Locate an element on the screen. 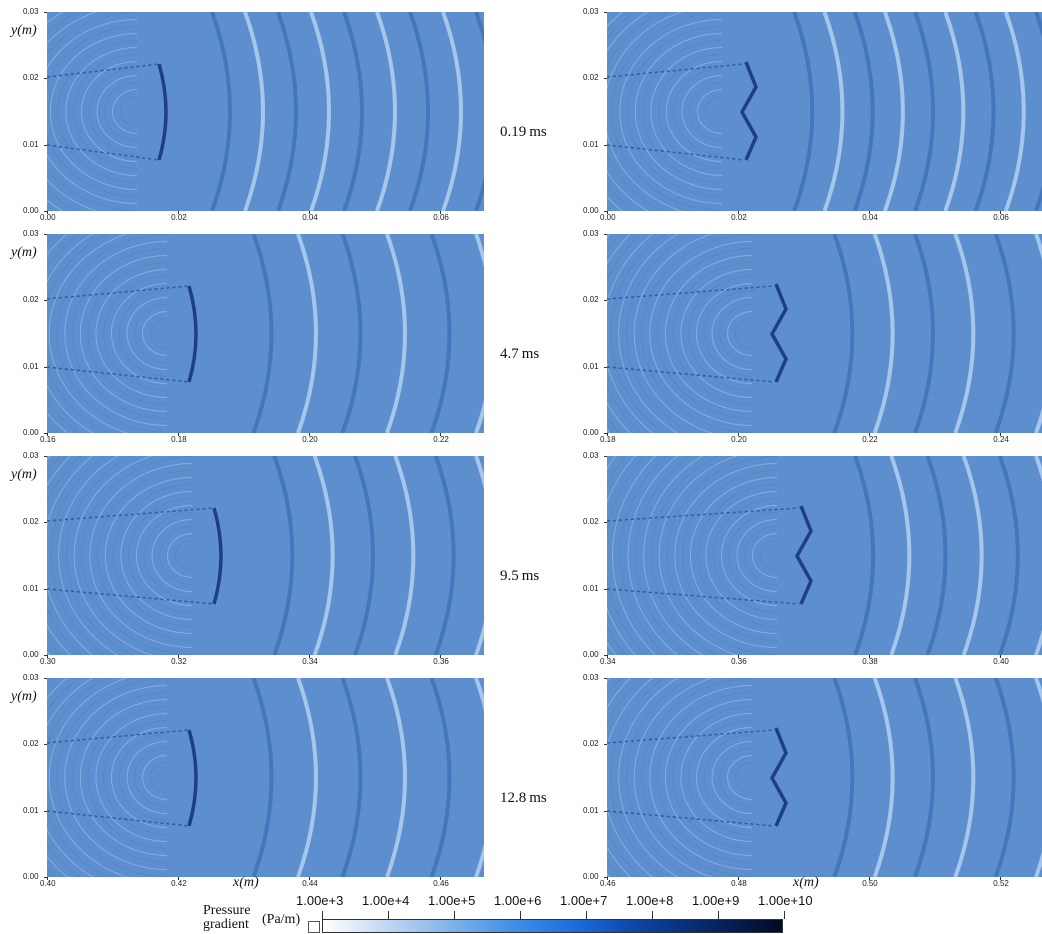  time-label: 12.8 ms is located at coordinates (523, 798).